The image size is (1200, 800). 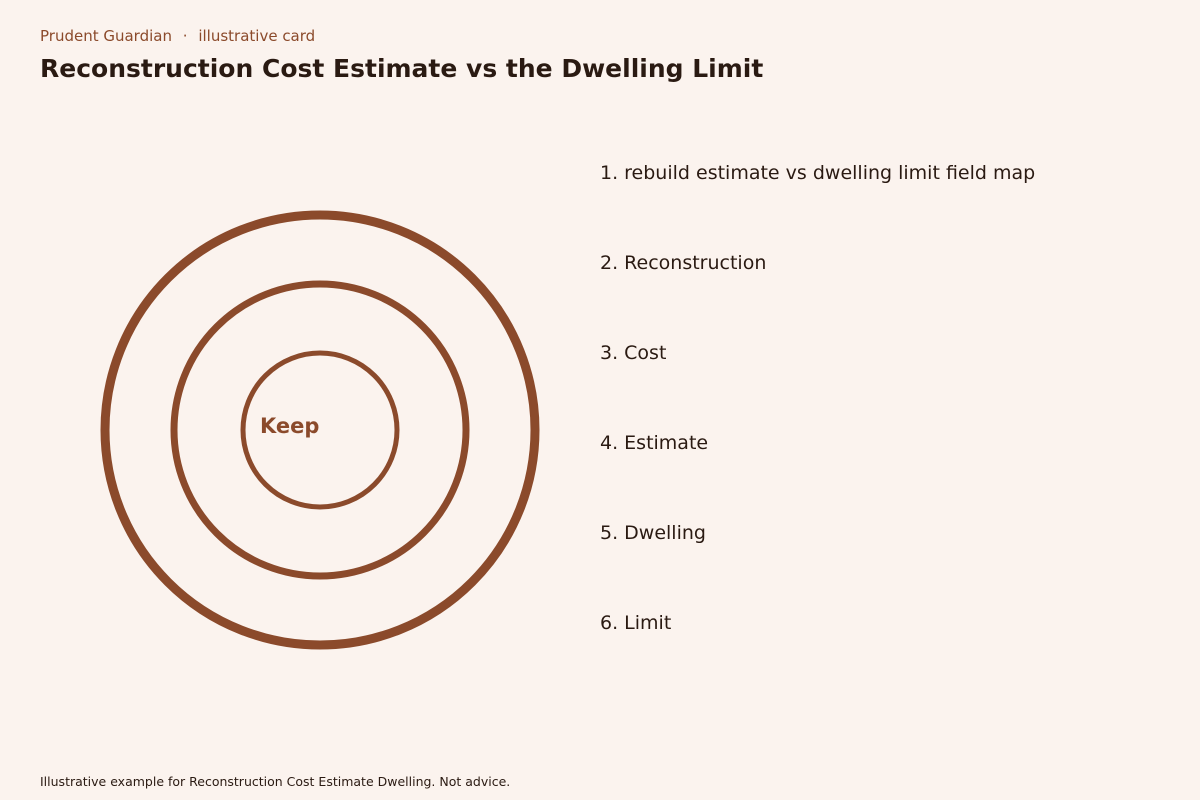 I want to click on inner-ring, so click(x=320, y=430).